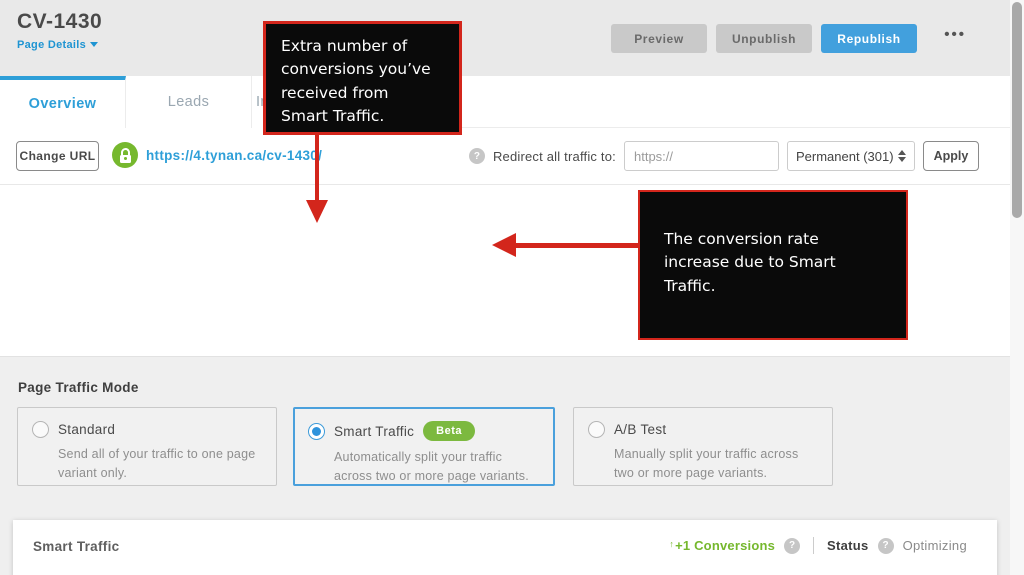  What do you see at coordinates (701, 156) in the screenshot?
I see `redirect-url-input` at bounding box center [701, 156].